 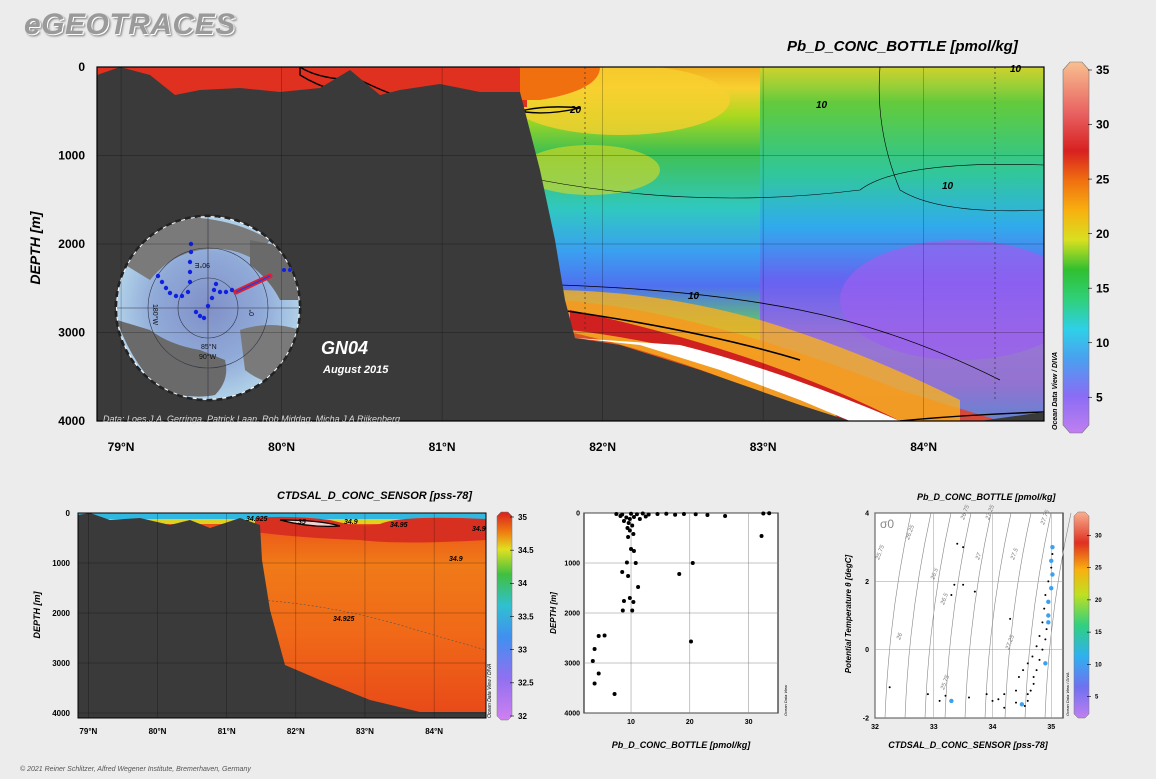 What do you see at coordinates (848, 613) in the screenshot?
I see `ts-y-axis-label: Potential Temperature θ [degC]` at bounding box center [848, 613].